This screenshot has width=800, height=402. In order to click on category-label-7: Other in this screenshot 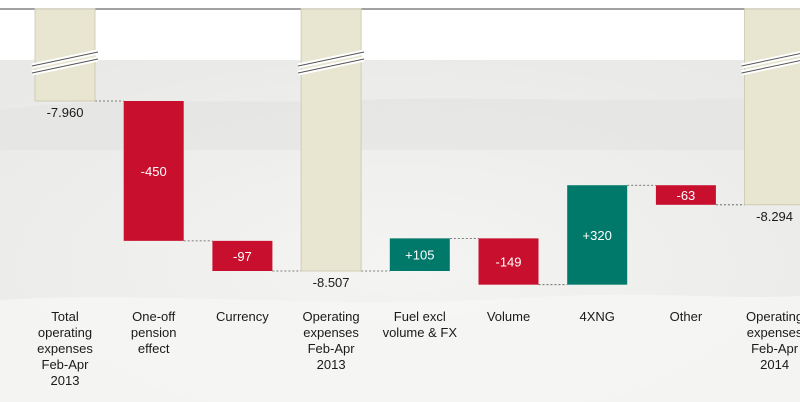, I will do `click(686, 316)`.